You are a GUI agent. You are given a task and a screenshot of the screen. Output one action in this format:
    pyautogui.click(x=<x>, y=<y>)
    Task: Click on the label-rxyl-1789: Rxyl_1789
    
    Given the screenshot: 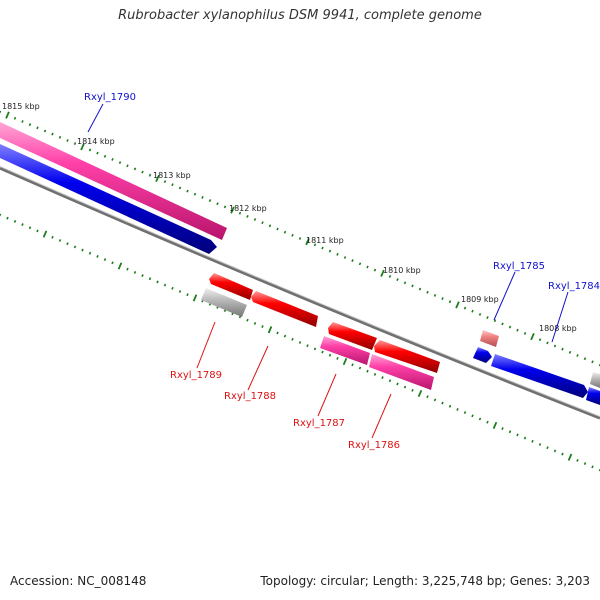 What is the action you would take?
    pyautogui.click(x=196, y=375)
    